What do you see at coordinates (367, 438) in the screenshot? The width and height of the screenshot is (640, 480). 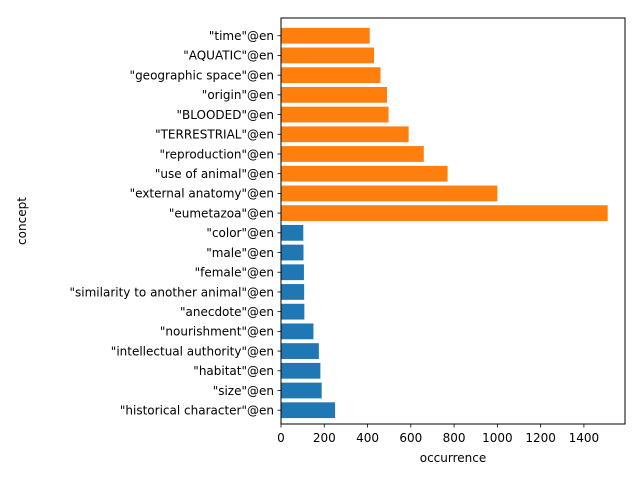 I see `x-tick-label: 400` at bounding box center [367, 438].